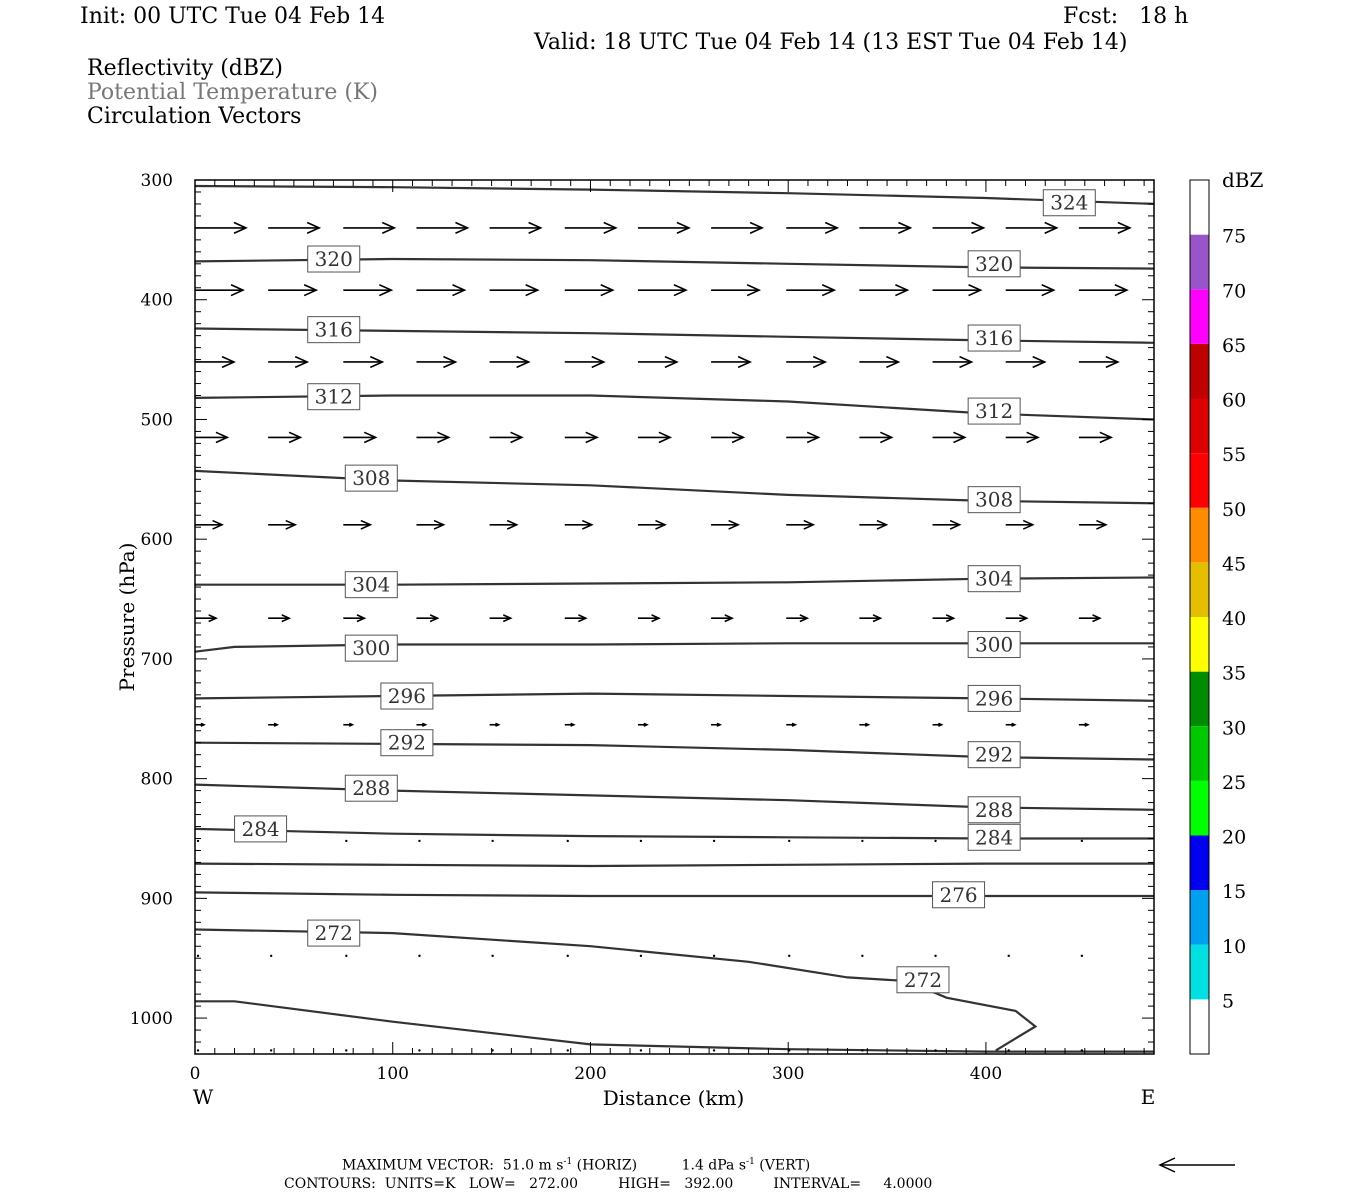  Describe the element at coordinates (157, 420) in the screenshot. I see `y-tick-label: 500` at that location.